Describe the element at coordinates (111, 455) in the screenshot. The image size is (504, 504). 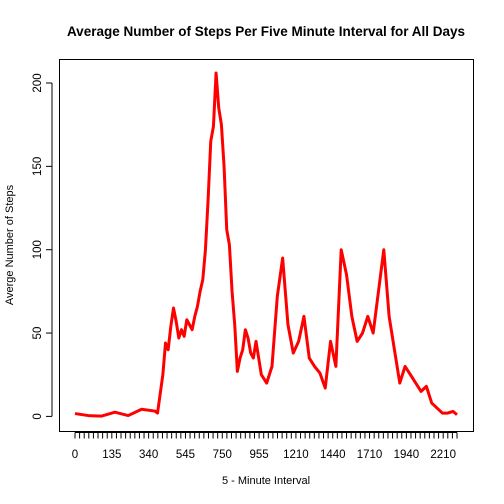
I see `x-tick-label: 135` at that location.